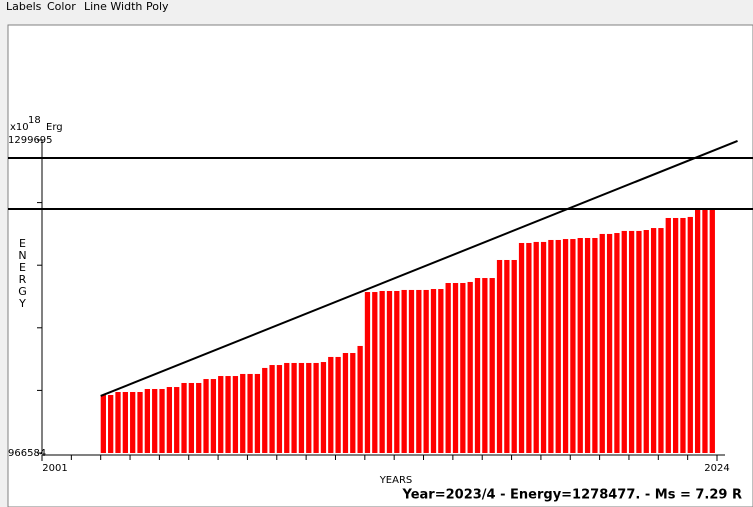 The width and height of the screenshot is (753, 507). What do you see at coordinates (54, 468) in the screenshot?
I see `x-tick-label: 2001` at bounding box center [54, 468].